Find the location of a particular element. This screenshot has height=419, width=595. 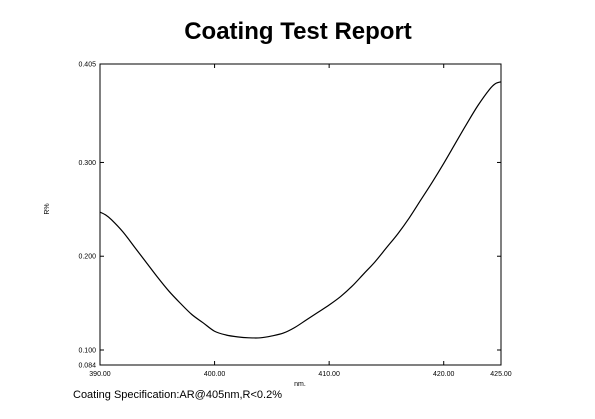

y-tick-label: 0.300 is located at coordinates (87, 163).